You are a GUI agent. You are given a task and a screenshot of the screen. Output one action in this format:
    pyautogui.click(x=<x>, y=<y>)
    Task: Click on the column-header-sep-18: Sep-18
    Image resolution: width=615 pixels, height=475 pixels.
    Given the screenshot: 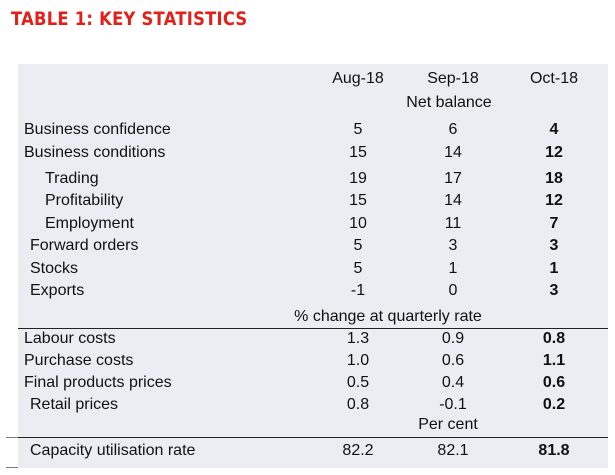 What is the action you would take?
    pyautogui.click(x=453, y=78)
    